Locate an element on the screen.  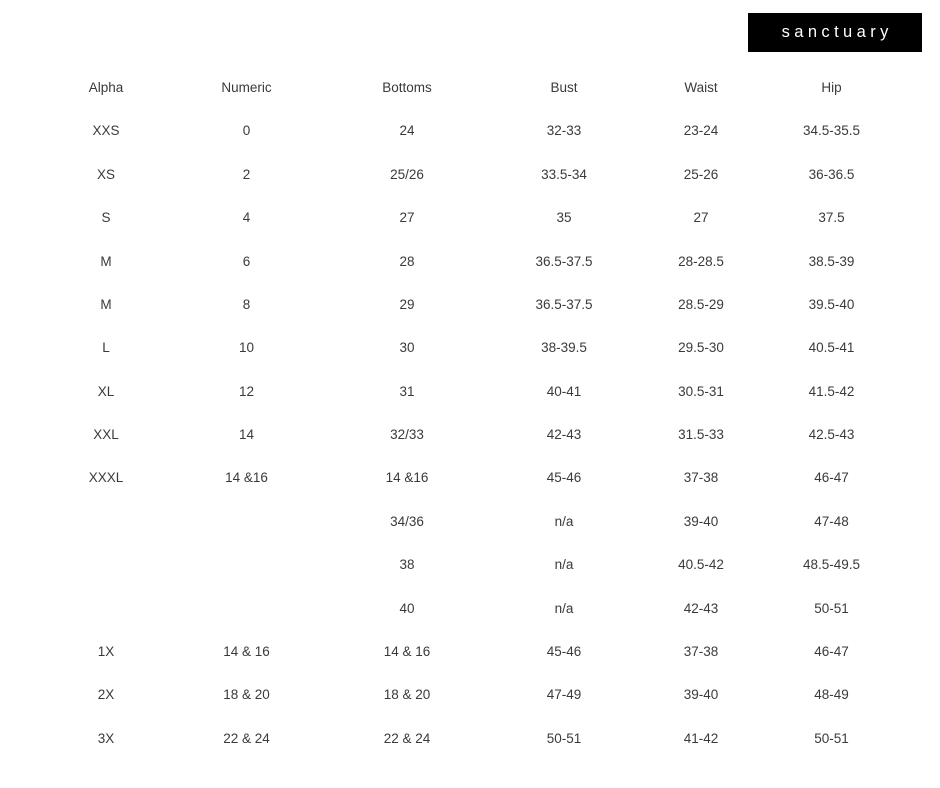
cell-numeric: 22 & 24 is located at coordinates (246, 738).